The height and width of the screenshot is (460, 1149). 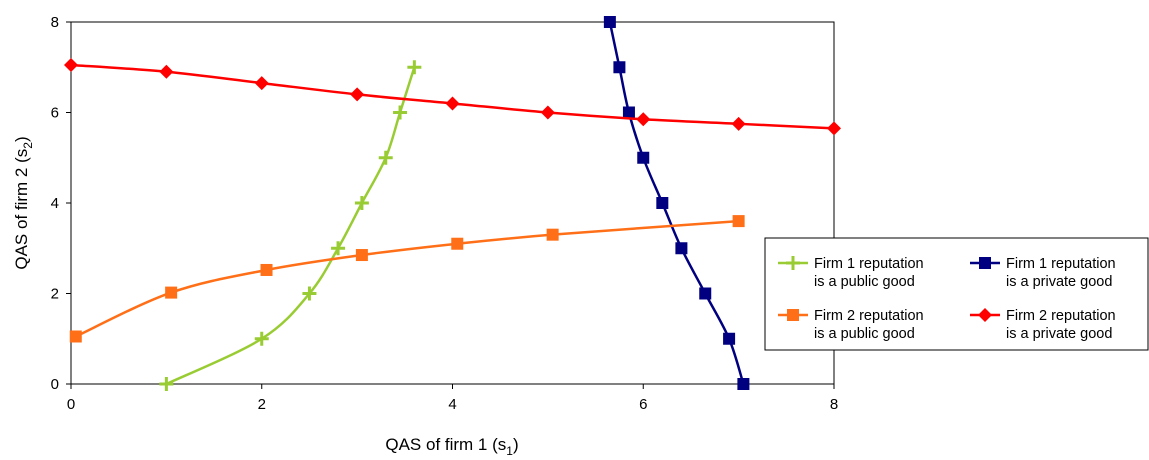 What do you see at coordinates (55, 294) in the screenshot?
I see `y-tick-label: 2` at bounding box center [55, 294].